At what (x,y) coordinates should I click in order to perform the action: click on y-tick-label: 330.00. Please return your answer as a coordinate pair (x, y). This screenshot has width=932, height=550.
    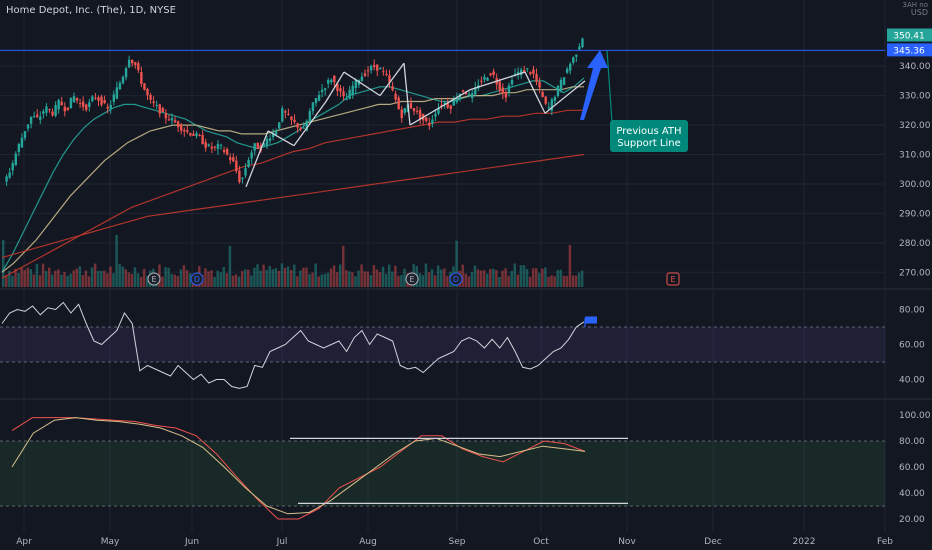
    Looking at the image, I should click on (915, 97).